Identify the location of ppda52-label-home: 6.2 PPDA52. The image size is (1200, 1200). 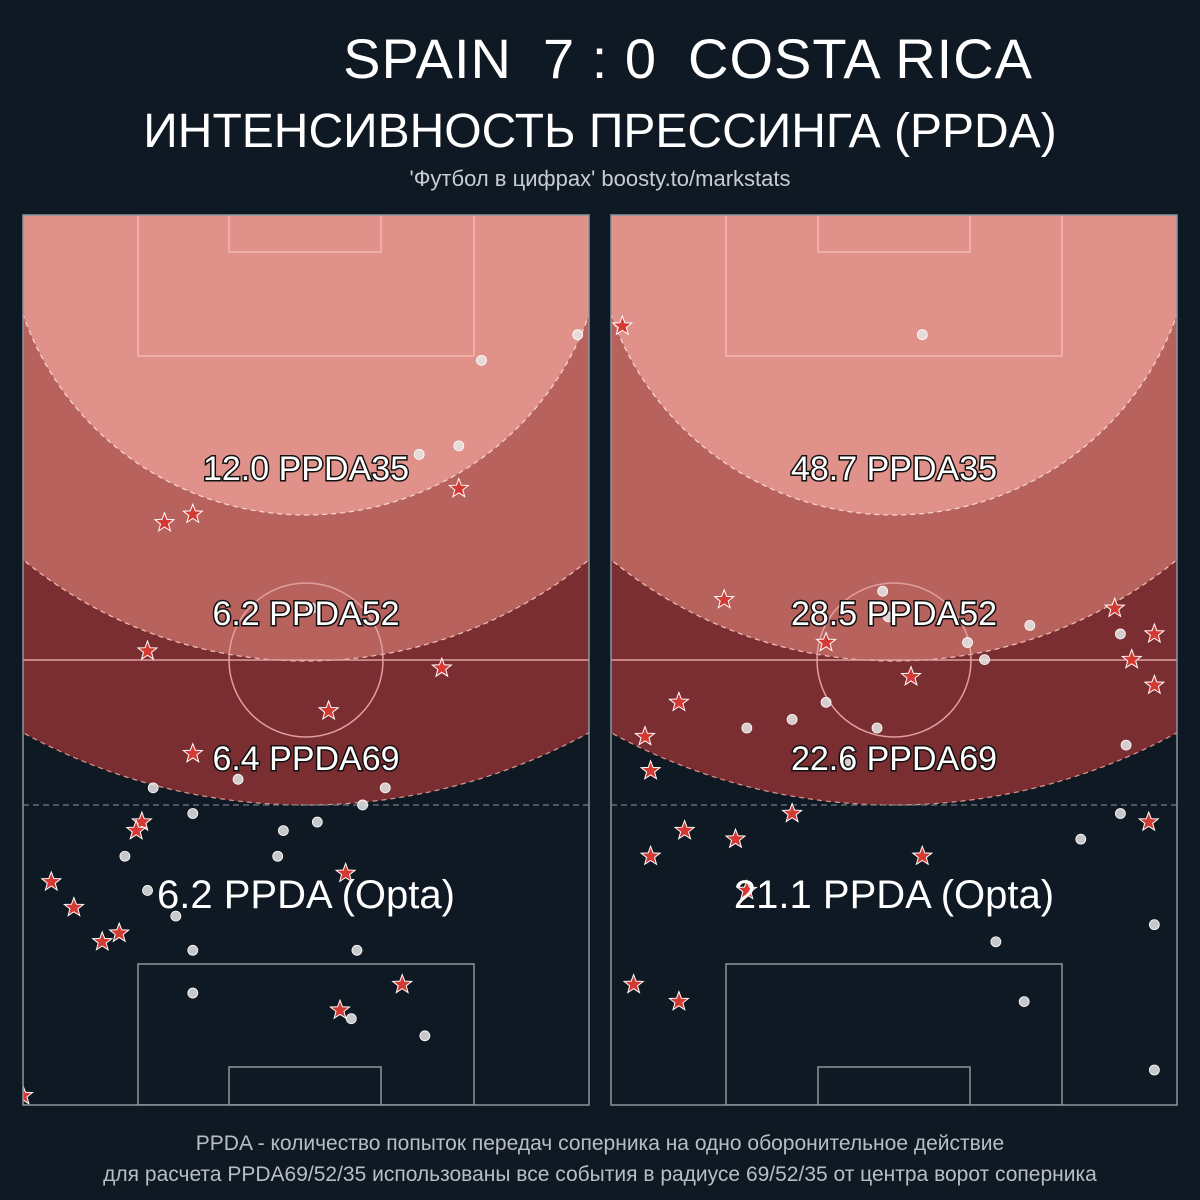
(305, 614).